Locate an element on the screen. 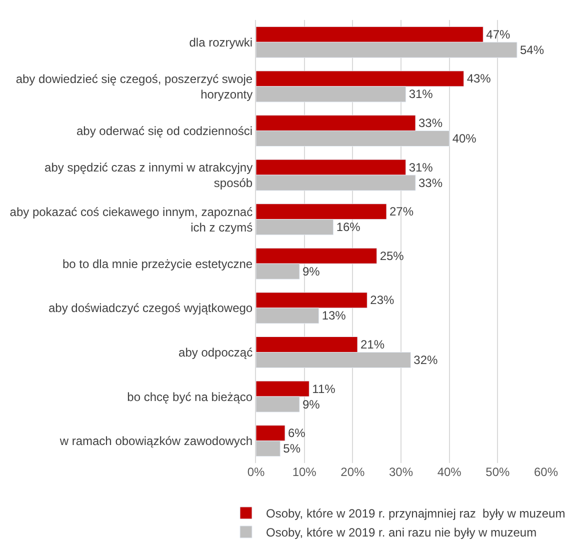 The width and height of the screenshot is (571, 556). legend-label: Osoby, które w 2019 r. ani razu nie były w muzeum is located at coordinates (401, 533).